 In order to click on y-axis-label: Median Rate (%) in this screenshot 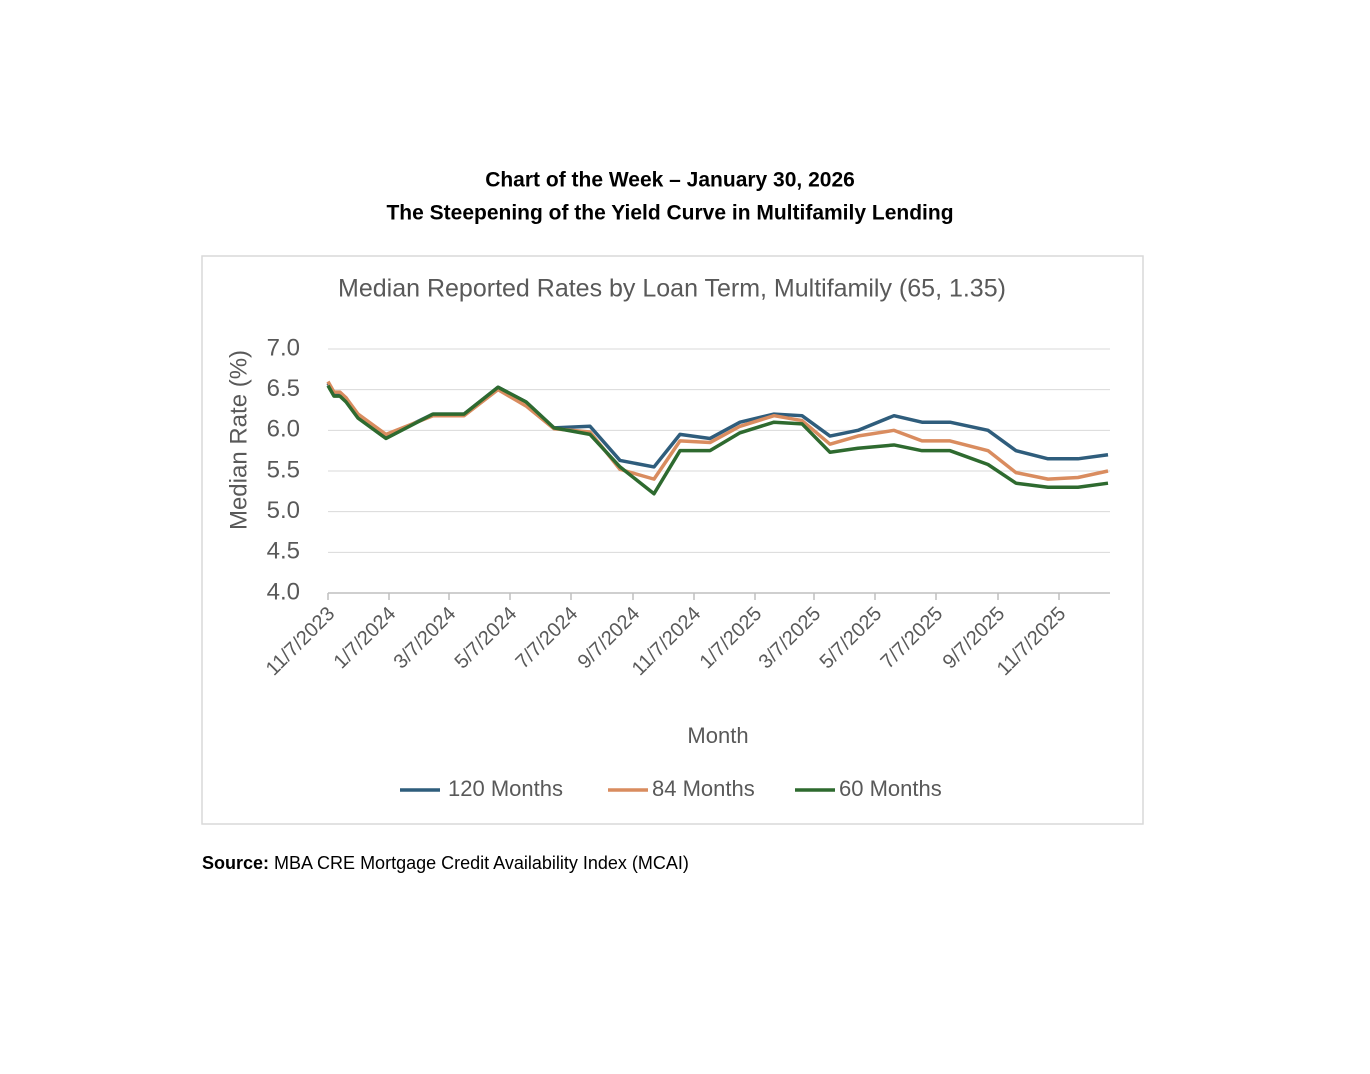, I will do `click(238, 440)`.